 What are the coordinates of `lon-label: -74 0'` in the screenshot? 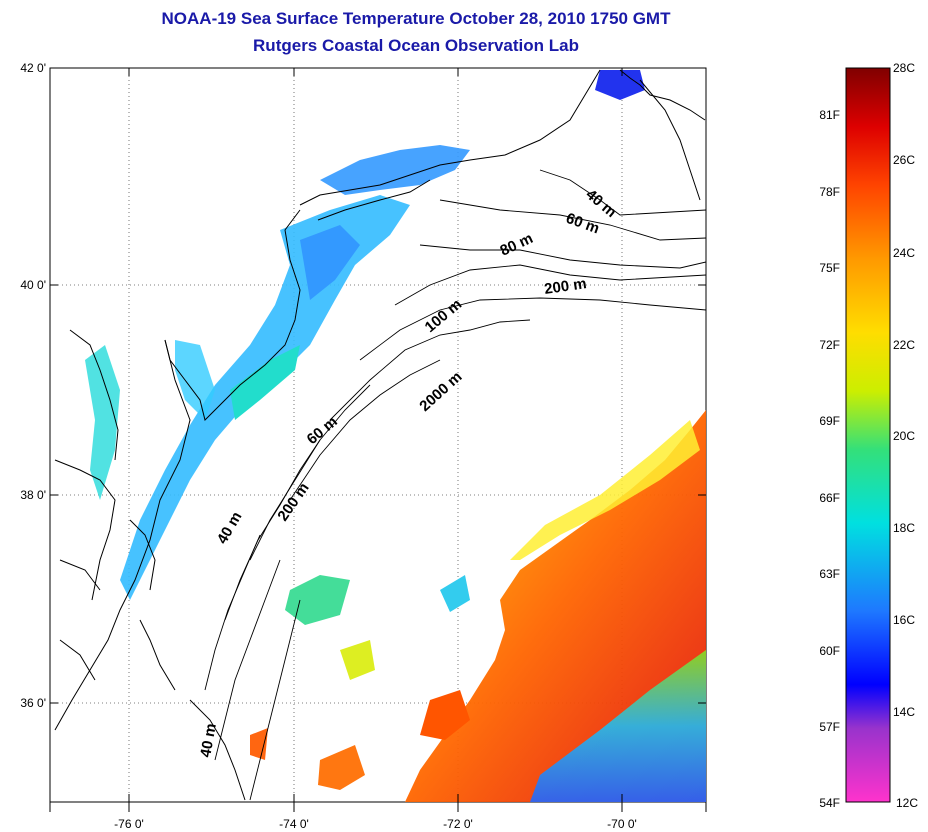 It's located at (294, 824).